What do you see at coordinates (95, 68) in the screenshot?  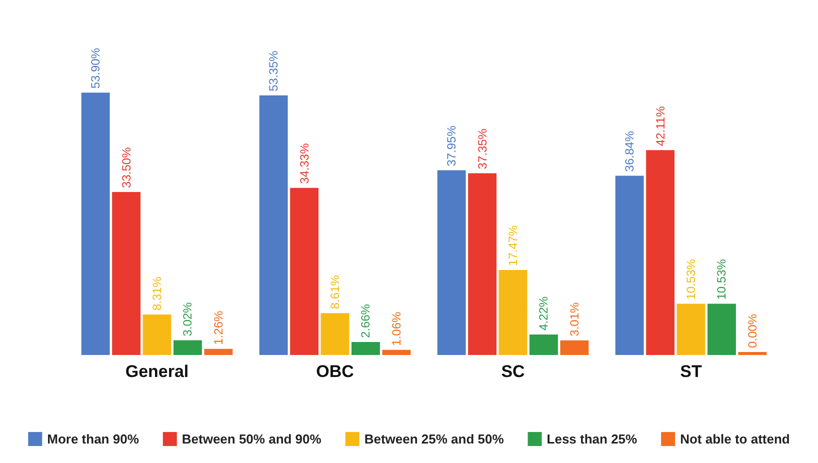 I see `data-label: 53.90%` at bounding box center [95, 68].